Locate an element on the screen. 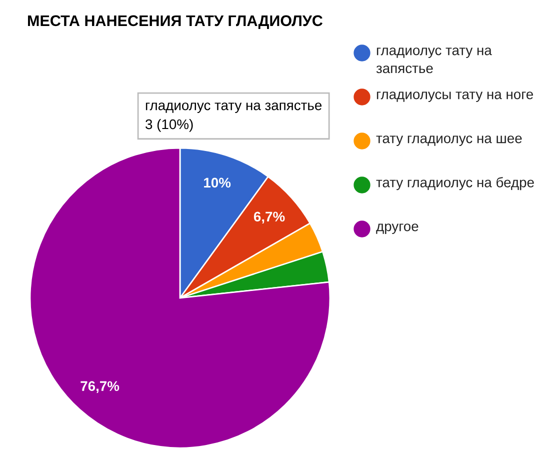 This screenshot has width=538, height=472. legend-label: другое is located at coordinates (397, 229).